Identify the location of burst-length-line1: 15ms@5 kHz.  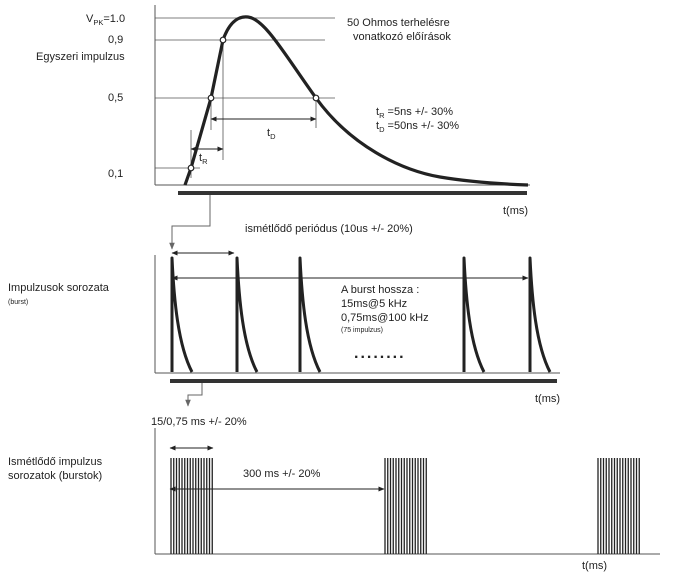
(374, 304).